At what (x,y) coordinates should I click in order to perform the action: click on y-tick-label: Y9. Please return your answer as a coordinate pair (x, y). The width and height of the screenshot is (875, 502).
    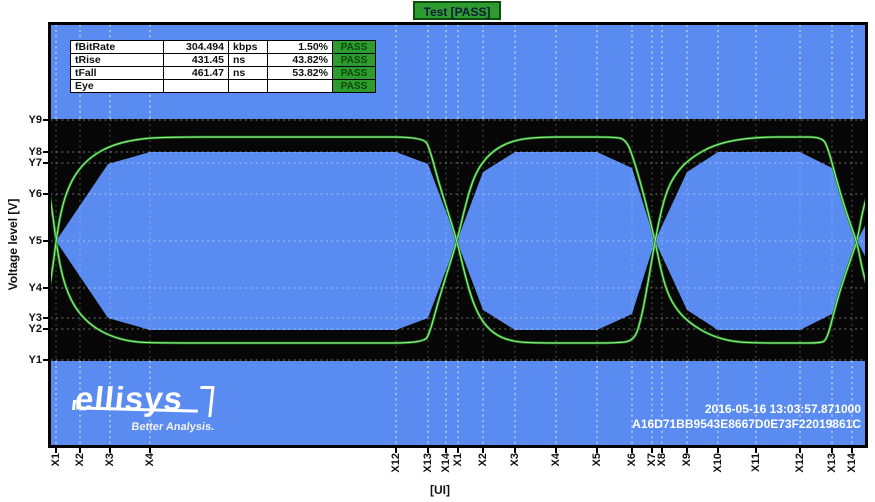
    Looking at the image, I should click on (35, 120).